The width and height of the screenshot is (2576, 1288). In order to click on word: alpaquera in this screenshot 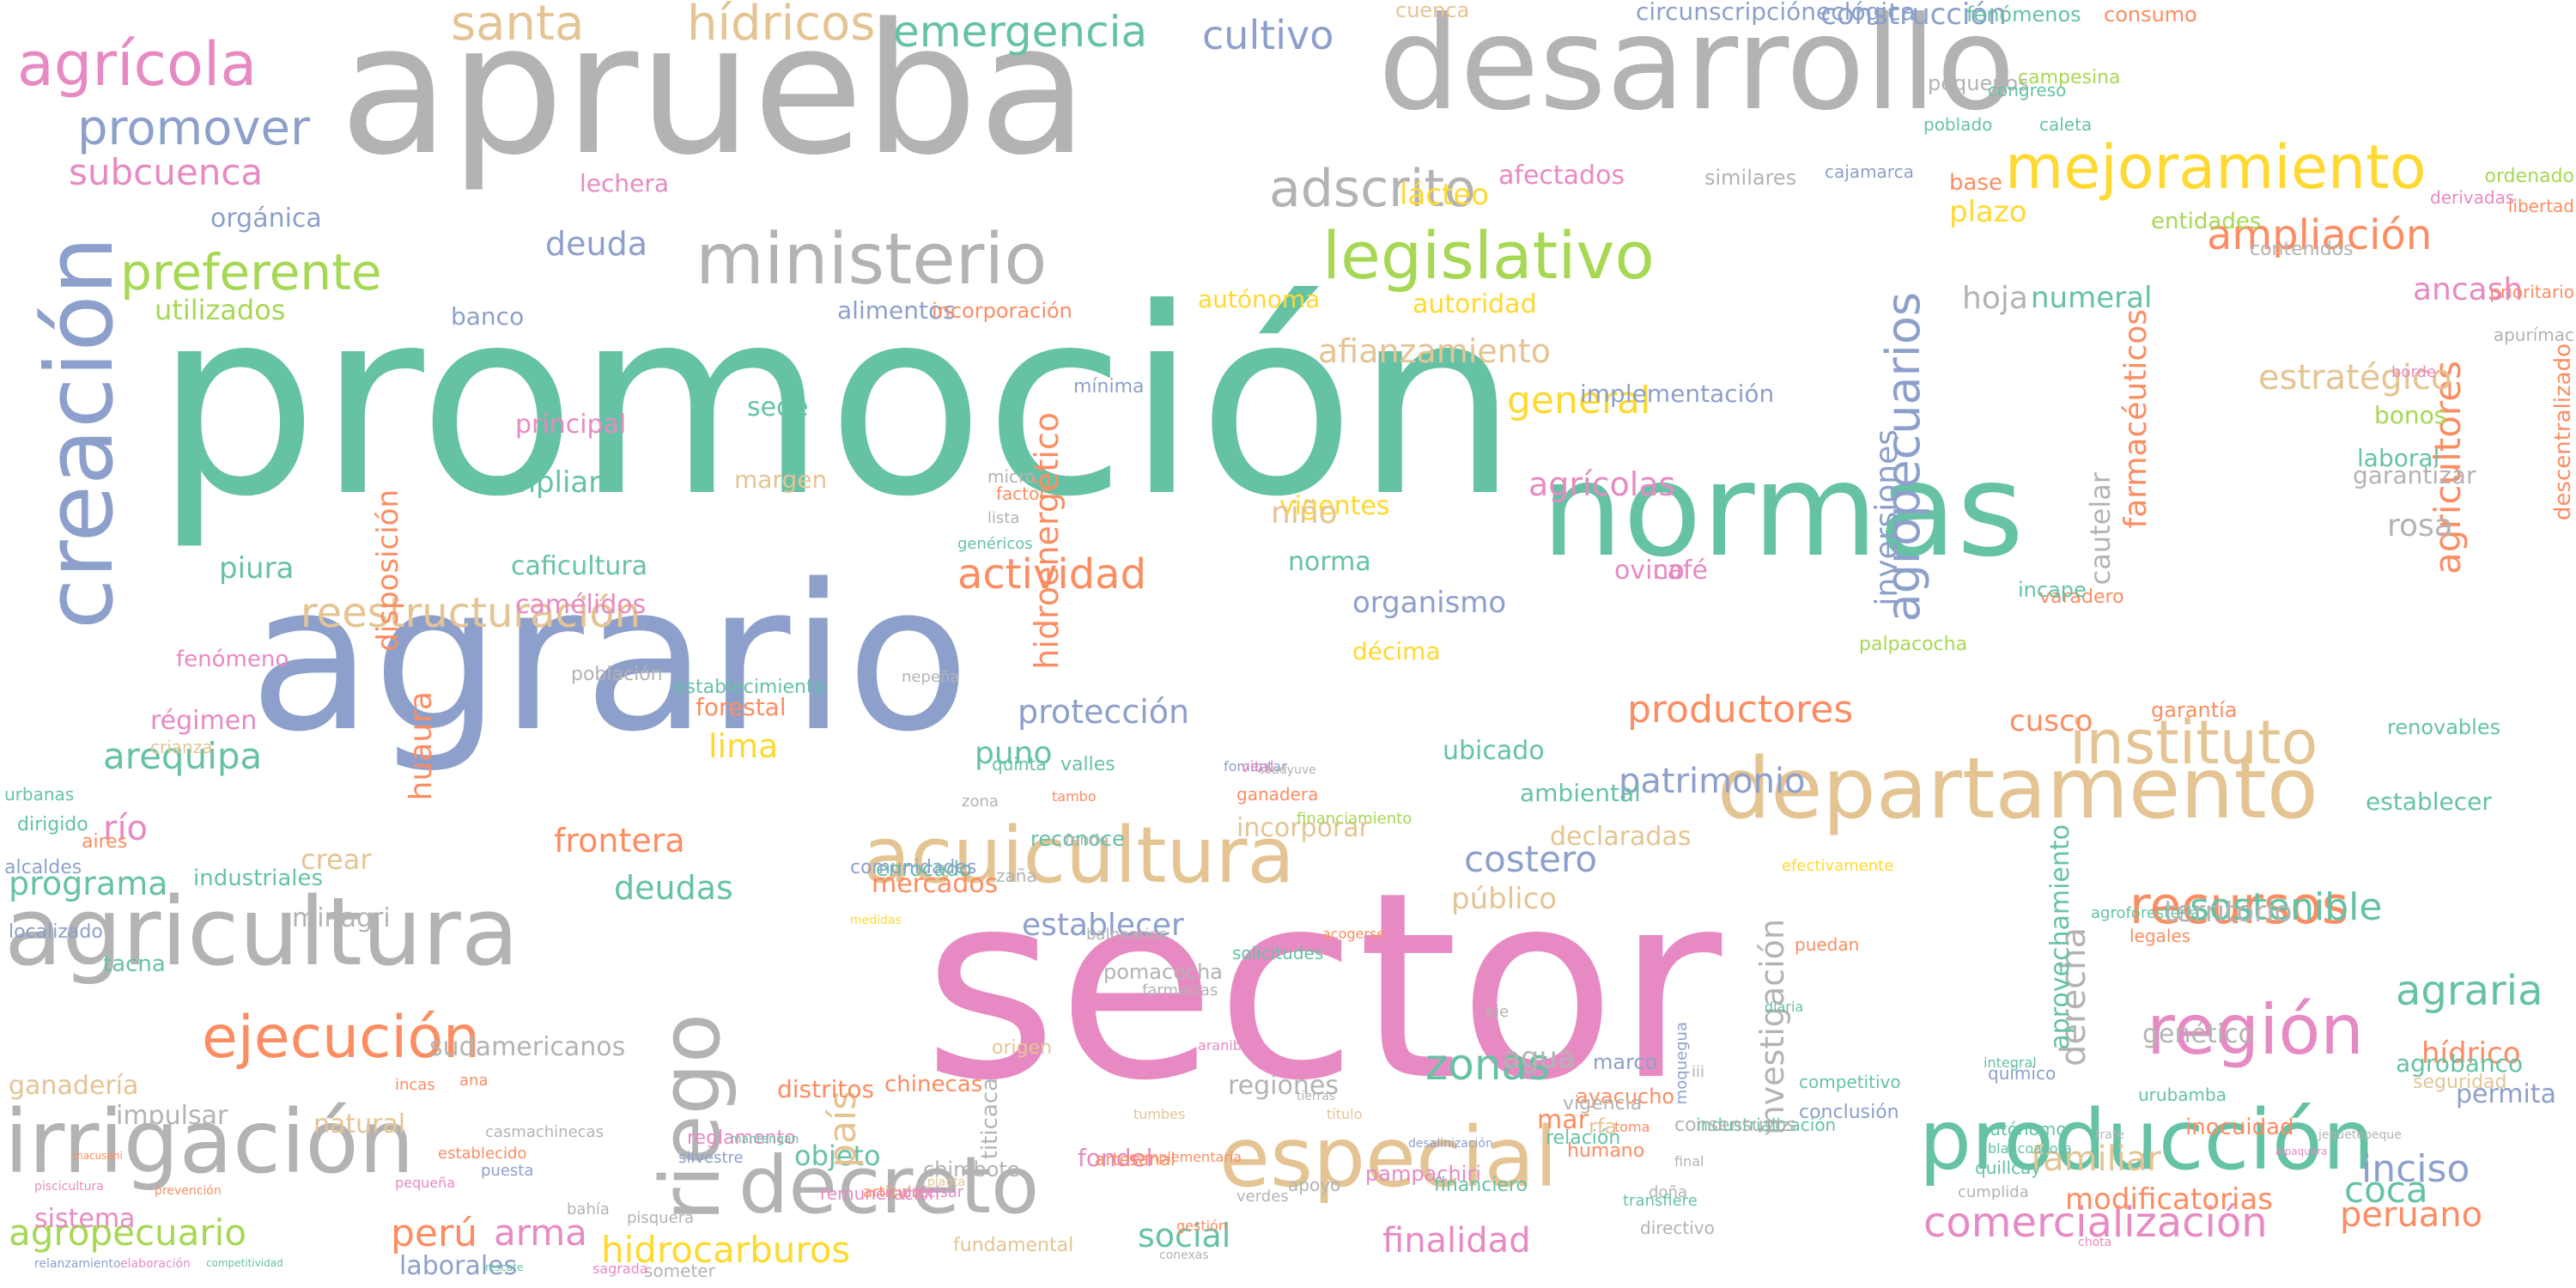, I will do `click(2302, 1151)`.